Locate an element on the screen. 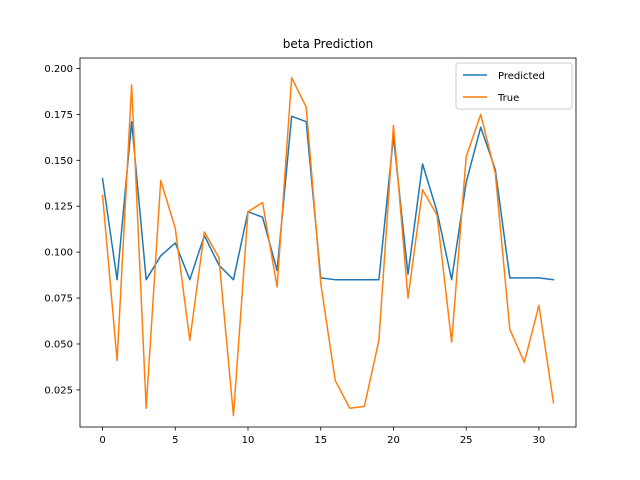 Image resolution: width=640 pixels, height=480 pixels. y-tick-label: 0.200 is located at coordinates (58, 69).